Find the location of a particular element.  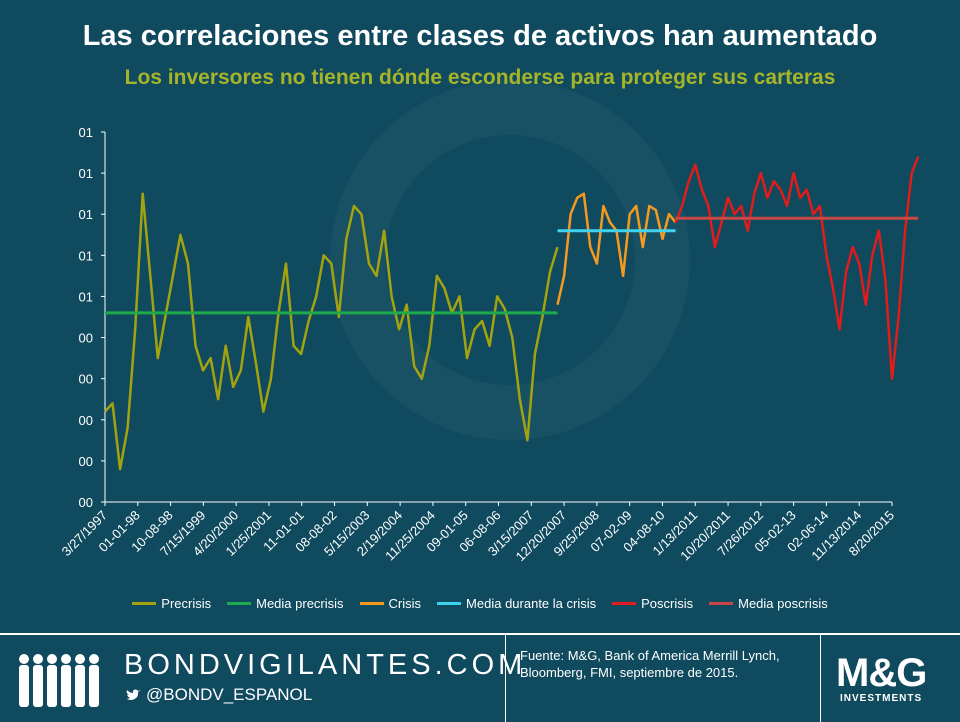

legend-item: Media poscrisis is located at coordinates (768, 603).